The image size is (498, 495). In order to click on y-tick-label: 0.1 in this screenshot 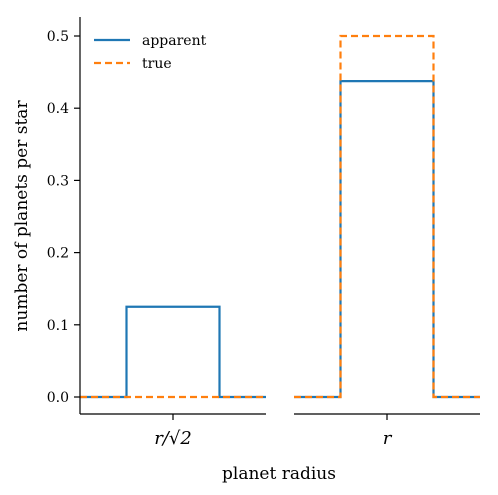, I will do `click(58, 326)`.